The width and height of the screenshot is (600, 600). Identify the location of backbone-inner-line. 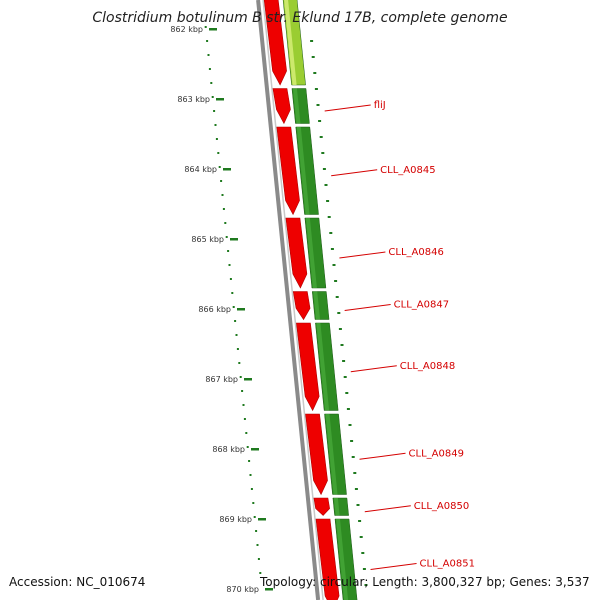
(293, 300).